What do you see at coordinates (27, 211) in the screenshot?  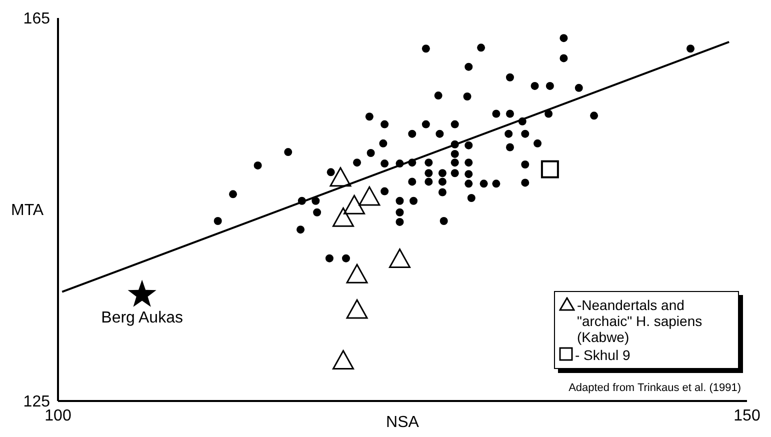 I see `y-axis-title: MTA` at bounding box center [27, 211].